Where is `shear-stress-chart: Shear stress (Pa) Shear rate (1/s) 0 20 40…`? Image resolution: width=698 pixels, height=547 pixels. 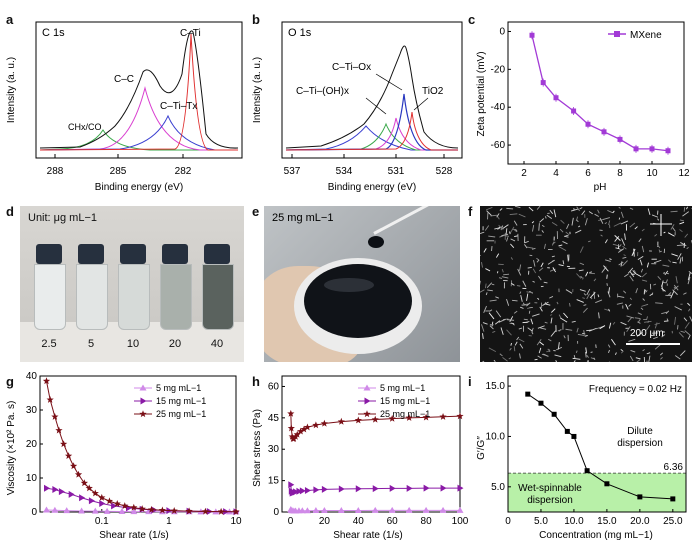 shear-stress-chart: Shear stress (Pa) Shear rate (1/s) 0 20 40… is located at coordinates (360, 458).